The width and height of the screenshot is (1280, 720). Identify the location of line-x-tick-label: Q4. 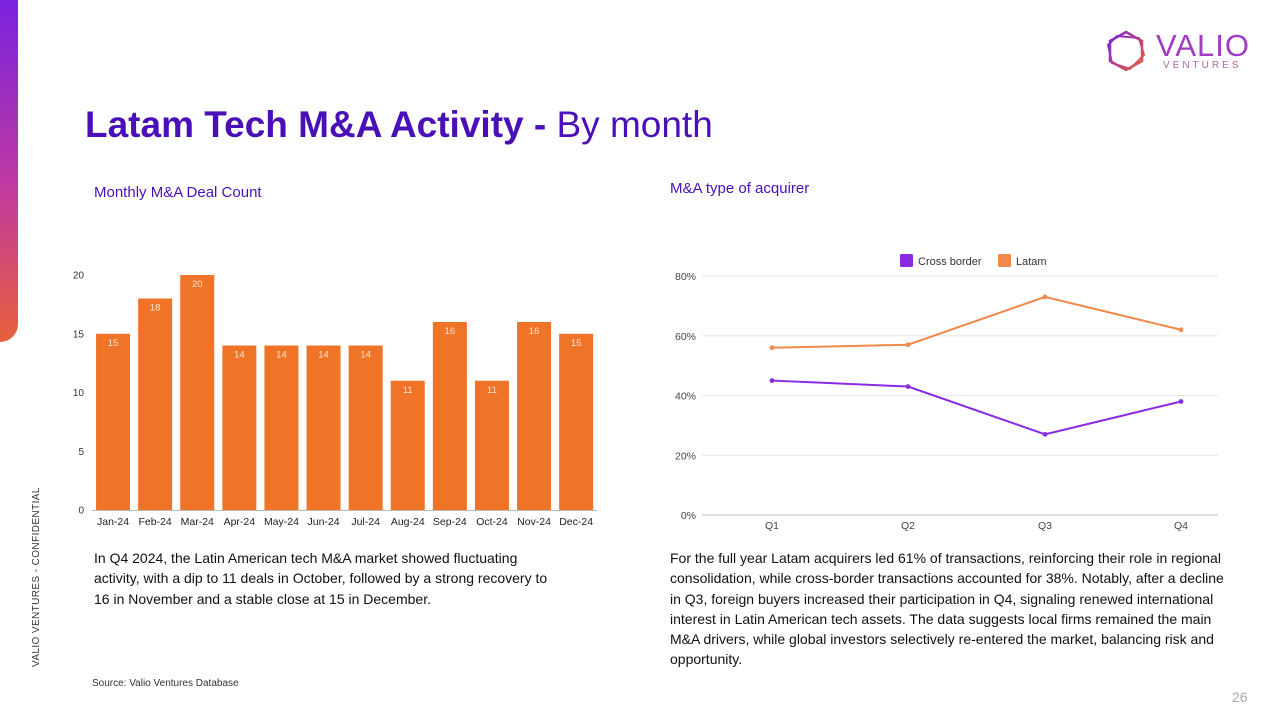
(1181, 526).